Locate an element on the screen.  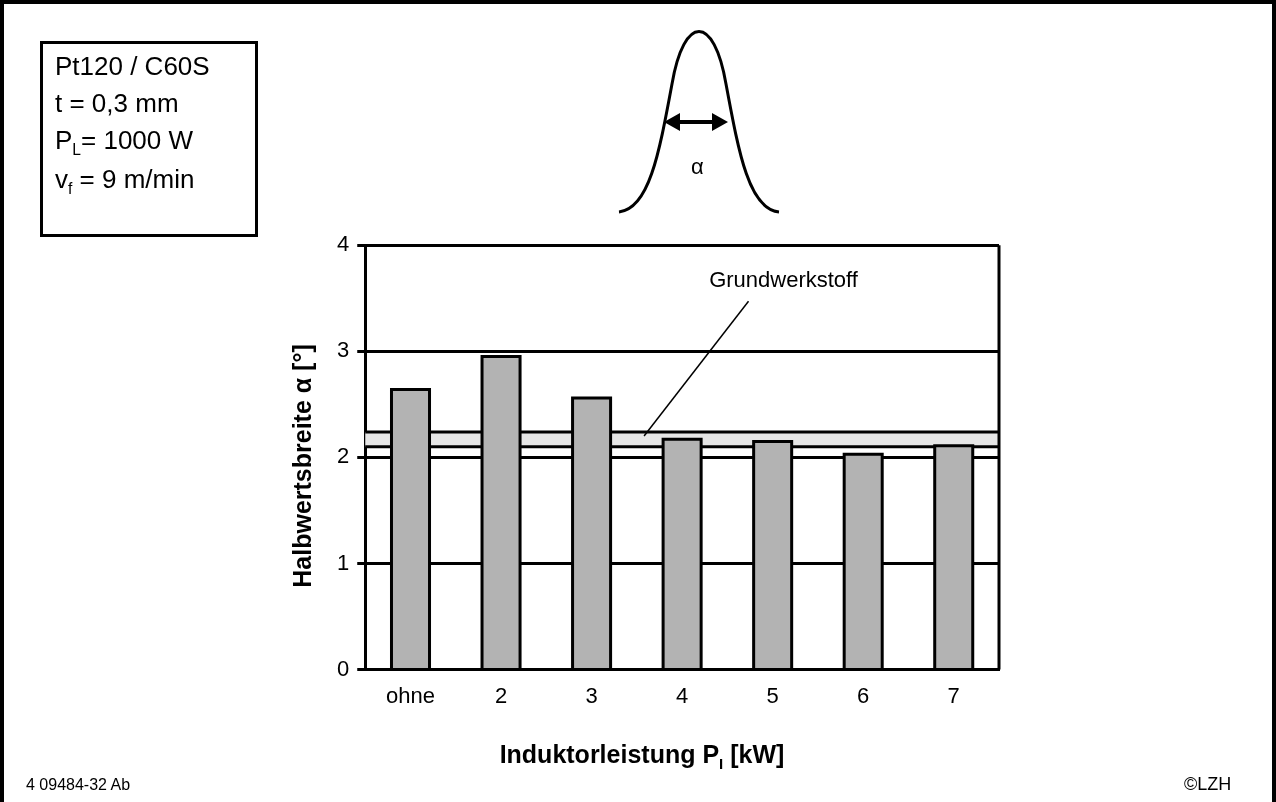
band-label: Grundwerkstoff is located at coordinates (784, 280).